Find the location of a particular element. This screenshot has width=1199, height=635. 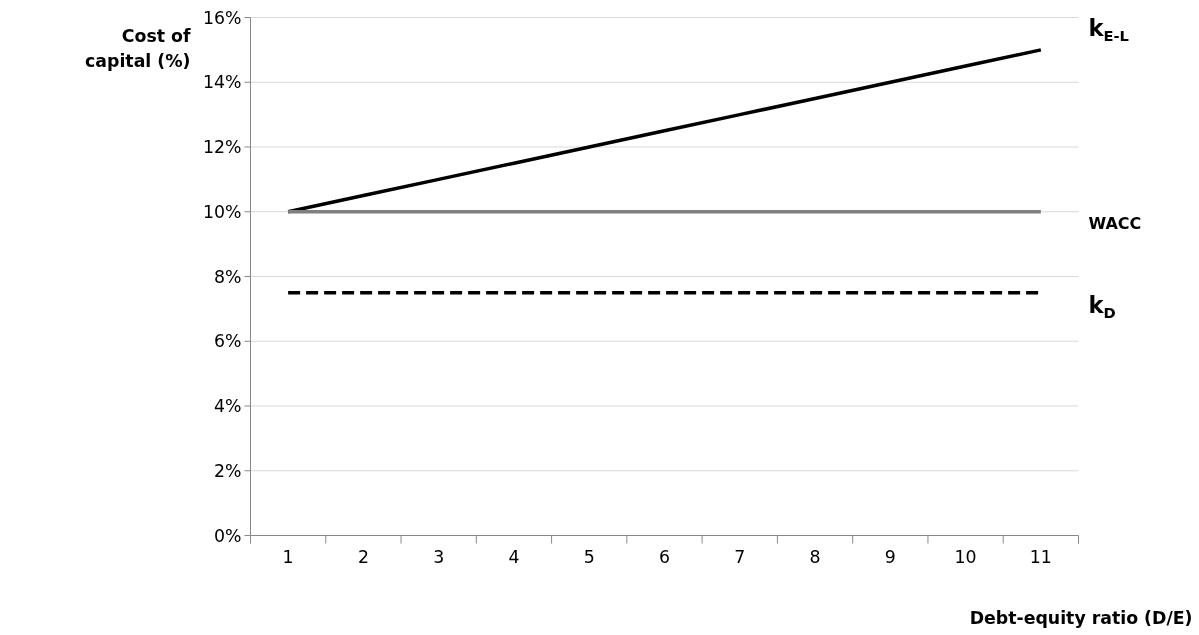

x-tick-label: 4 is located at coordinates (514, 556).